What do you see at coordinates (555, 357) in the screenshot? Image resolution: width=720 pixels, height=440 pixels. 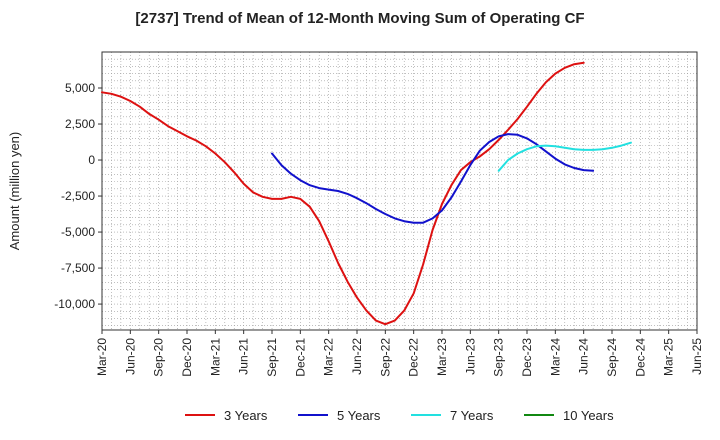 I see `x-tick-label: Mar-24` at bounding box center [555, 357].